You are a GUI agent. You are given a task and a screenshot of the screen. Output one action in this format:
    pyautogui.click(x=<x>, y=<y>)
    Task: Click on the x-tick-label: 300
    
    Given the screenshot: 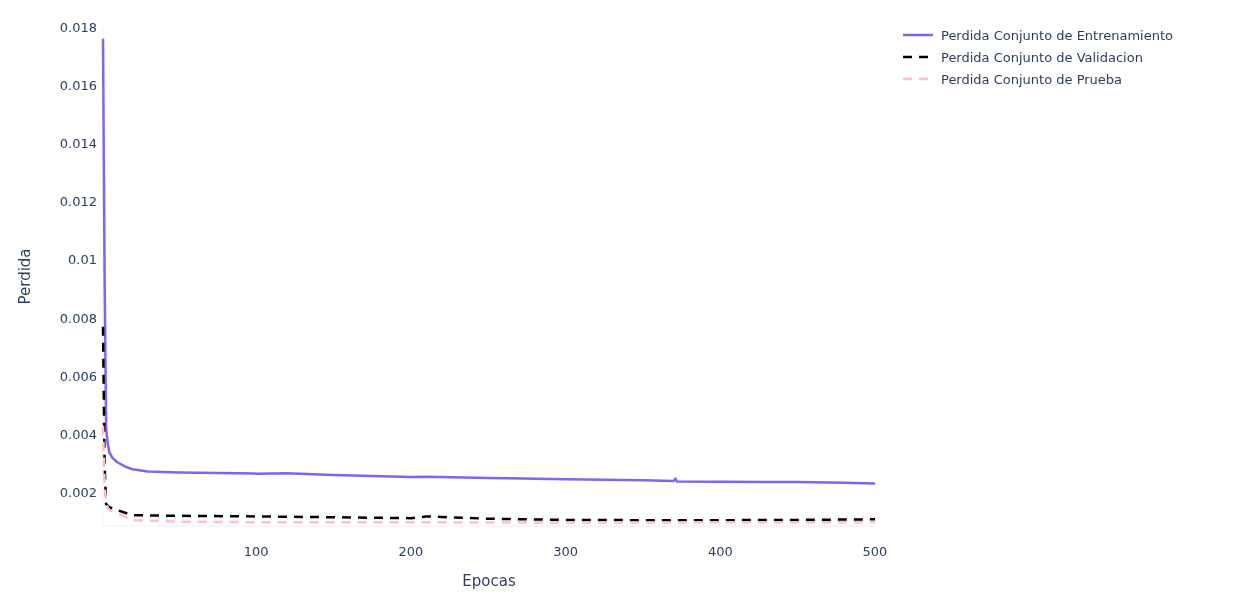 What is the action you would take?
    pyautogui.click(x=565, y=551)
    